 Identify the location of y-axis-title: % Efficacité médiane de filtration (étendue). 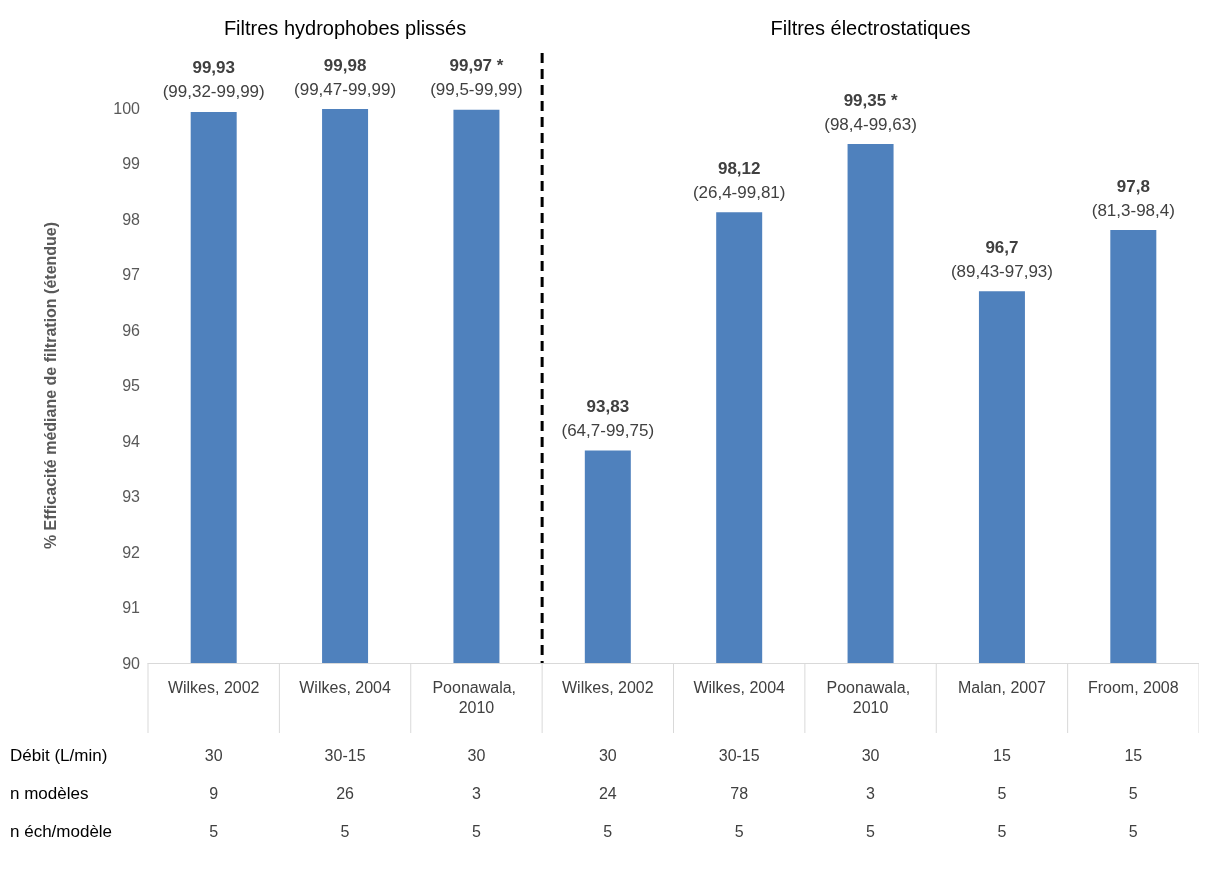
(50, 385).